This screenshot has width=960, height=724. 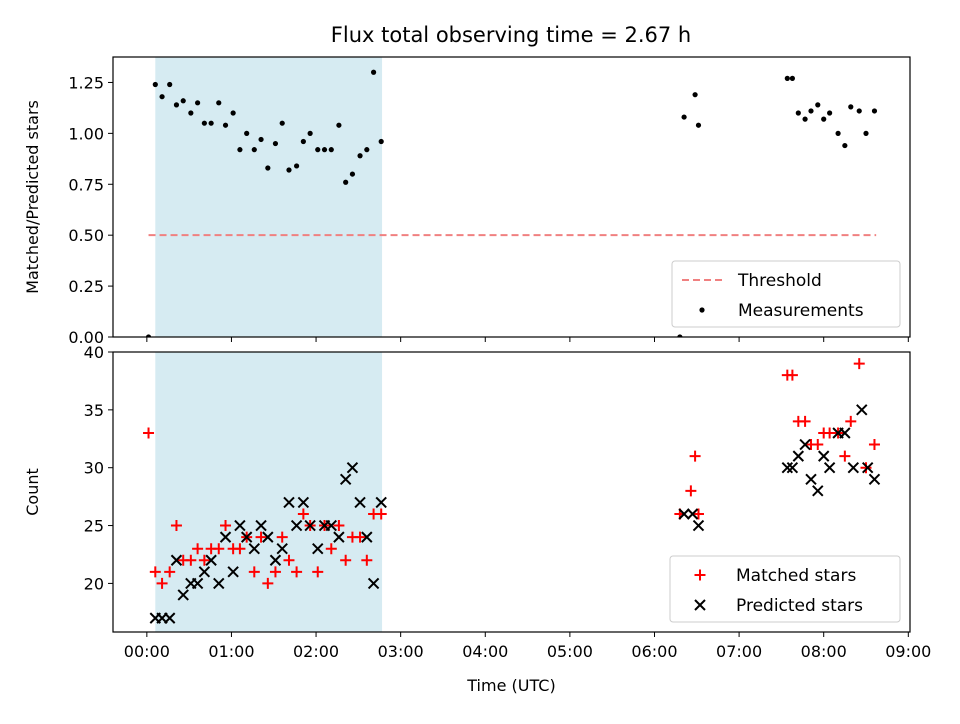 I want to click on y-tick-label: 0.25, so click(x=86, y=286).